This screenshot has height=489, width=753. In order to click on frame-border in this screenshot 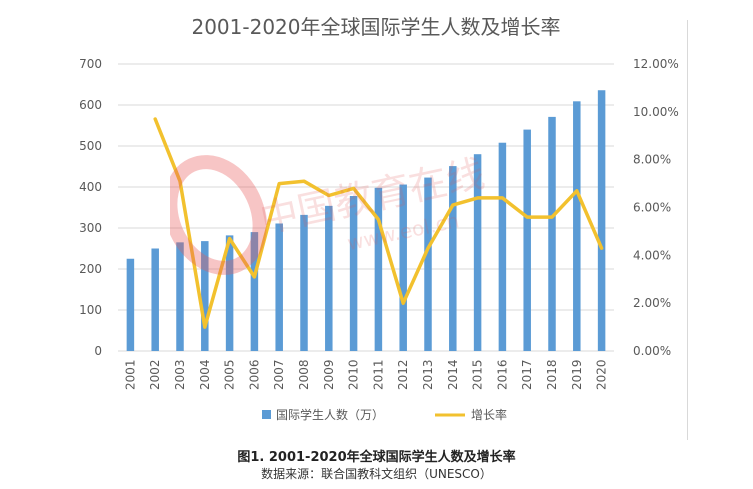, I will do `click(687, 230)`.